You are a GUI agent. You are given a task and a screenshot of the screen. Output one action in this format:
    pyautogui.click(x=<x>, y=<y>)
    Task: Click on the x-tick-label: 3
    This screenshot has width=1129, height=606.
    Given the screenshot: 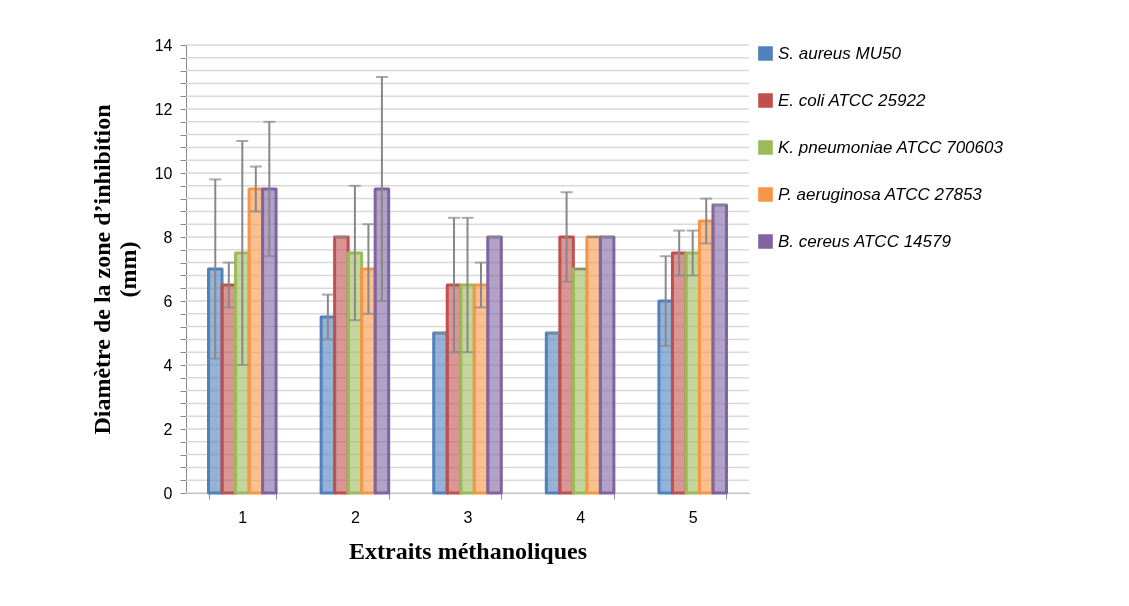 What is the action you would take?
    pyautogui.click(x=468, y=517)
    